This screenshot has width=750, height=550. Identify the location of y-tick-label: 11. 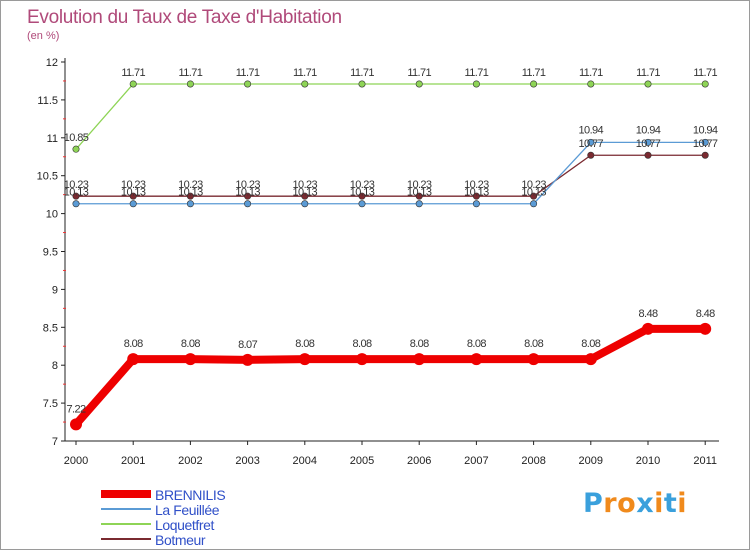
(52, 139).